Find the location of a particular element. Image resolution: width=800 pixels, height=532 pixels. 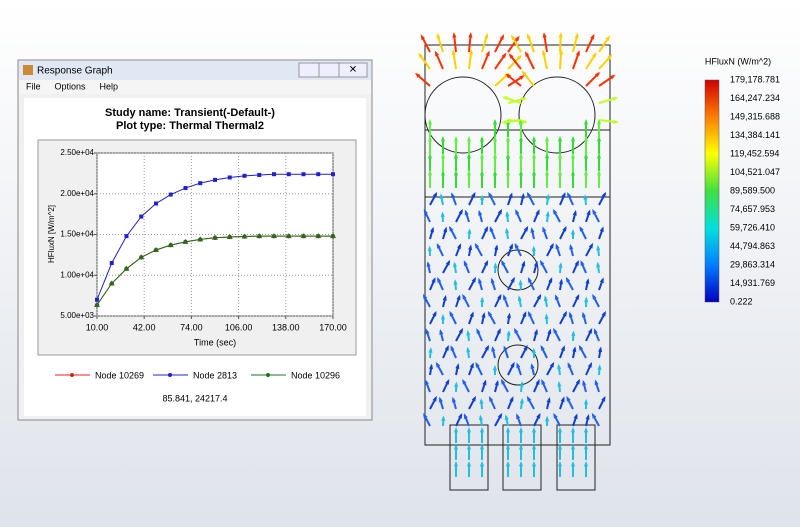

colorbar-label: 89,589.500 is located at coordinates (752, 190).